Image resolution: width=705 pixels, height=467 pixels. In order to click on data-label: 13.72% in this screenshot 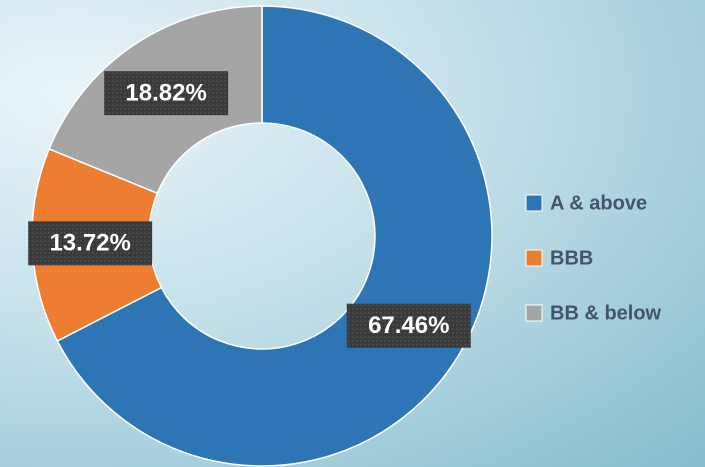, I will do `click(89, 243)`.